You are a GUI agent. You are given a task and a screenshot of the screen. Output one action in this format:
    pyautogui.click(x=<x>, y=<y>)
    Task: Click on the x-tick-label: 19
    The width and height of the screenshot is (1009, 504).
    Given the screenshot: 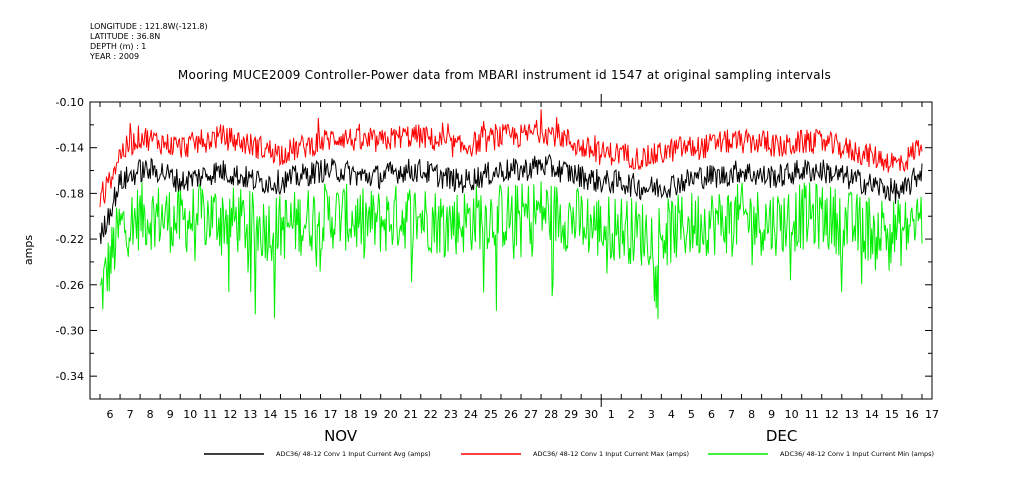 What is the action you would take?
    pyautogui.click(x=371, y=414)
    